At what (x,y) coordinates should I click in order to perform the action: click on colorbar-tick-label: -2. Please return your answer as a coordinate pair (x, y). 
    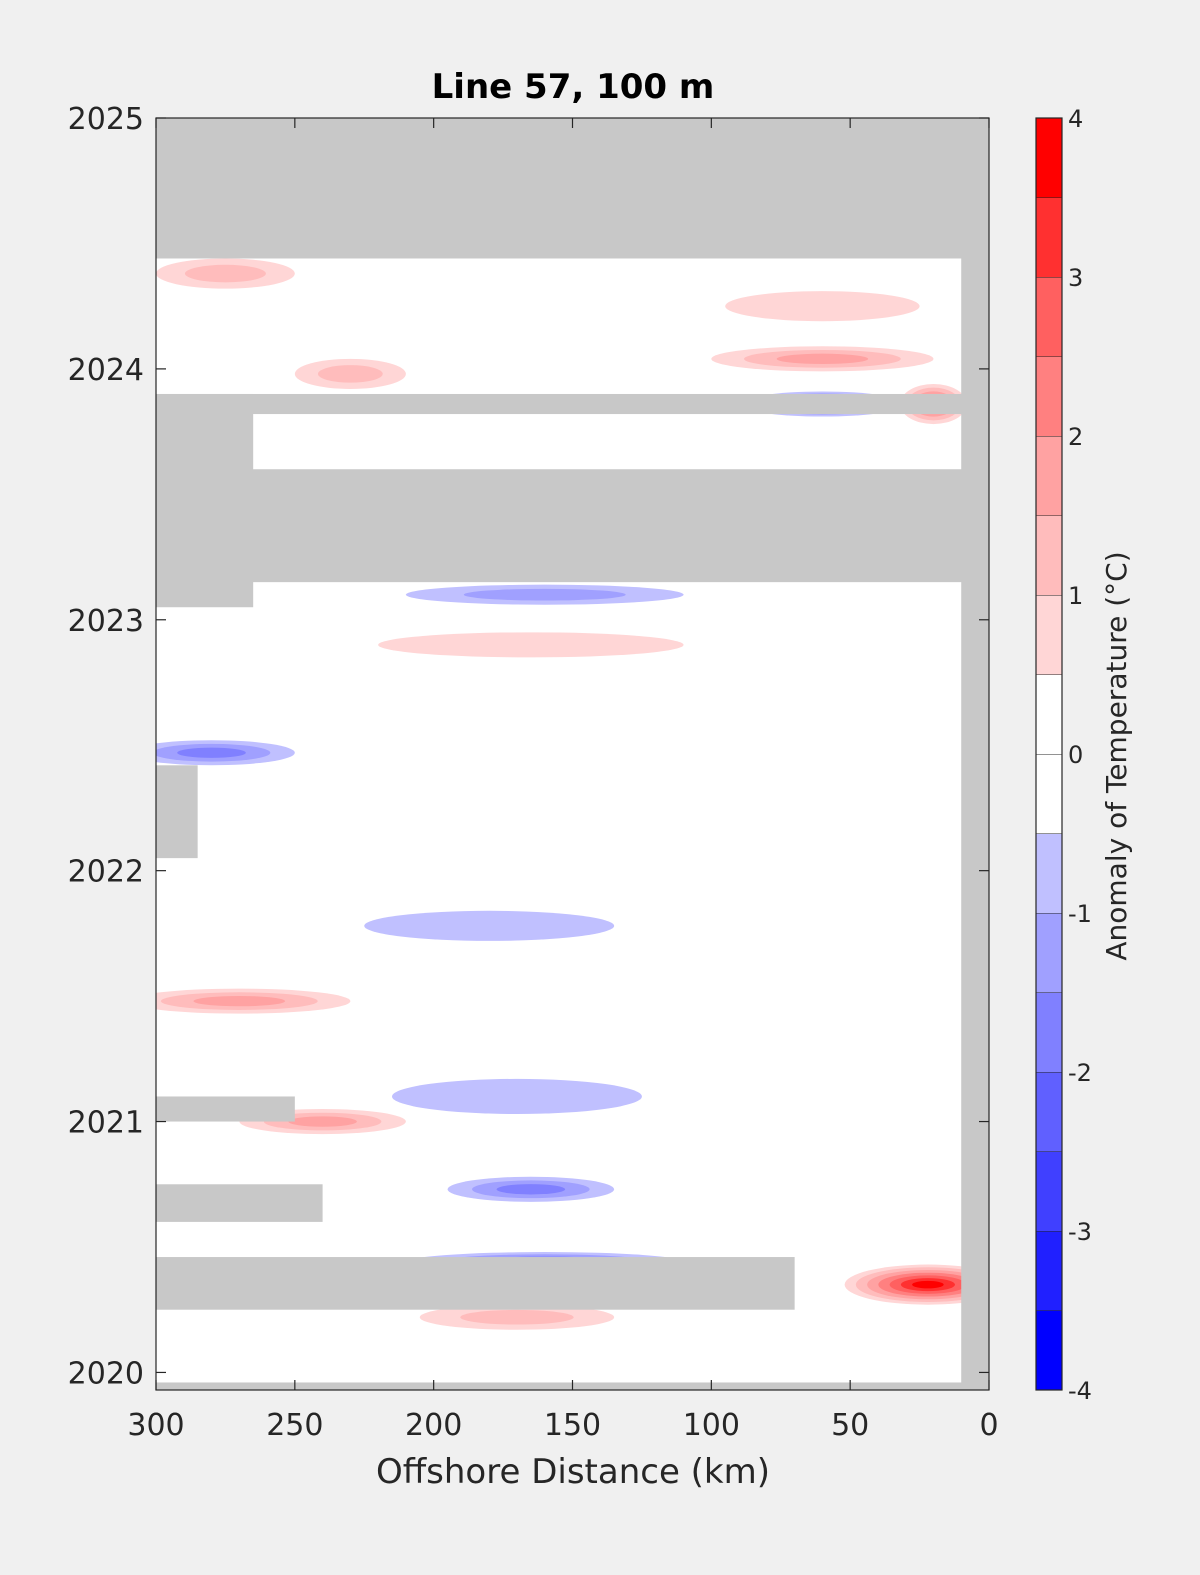
    Looking at the image, I should click on (1080, 1073).